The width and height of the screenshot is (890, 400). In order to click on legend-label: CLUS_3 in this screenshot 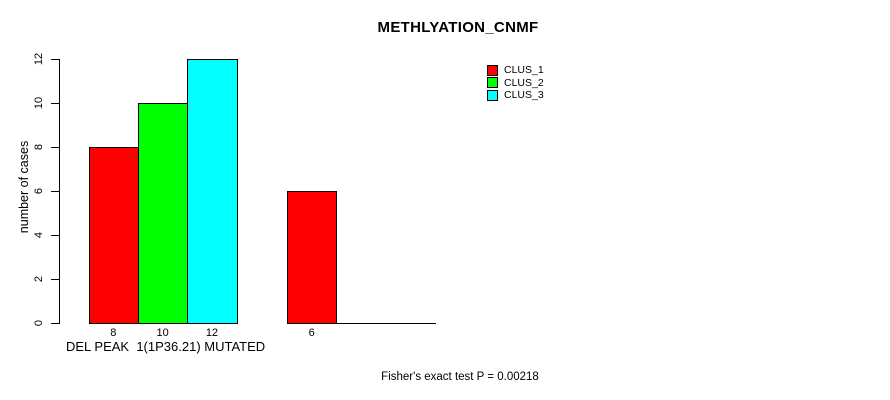, I will do `click(524, 95)`.